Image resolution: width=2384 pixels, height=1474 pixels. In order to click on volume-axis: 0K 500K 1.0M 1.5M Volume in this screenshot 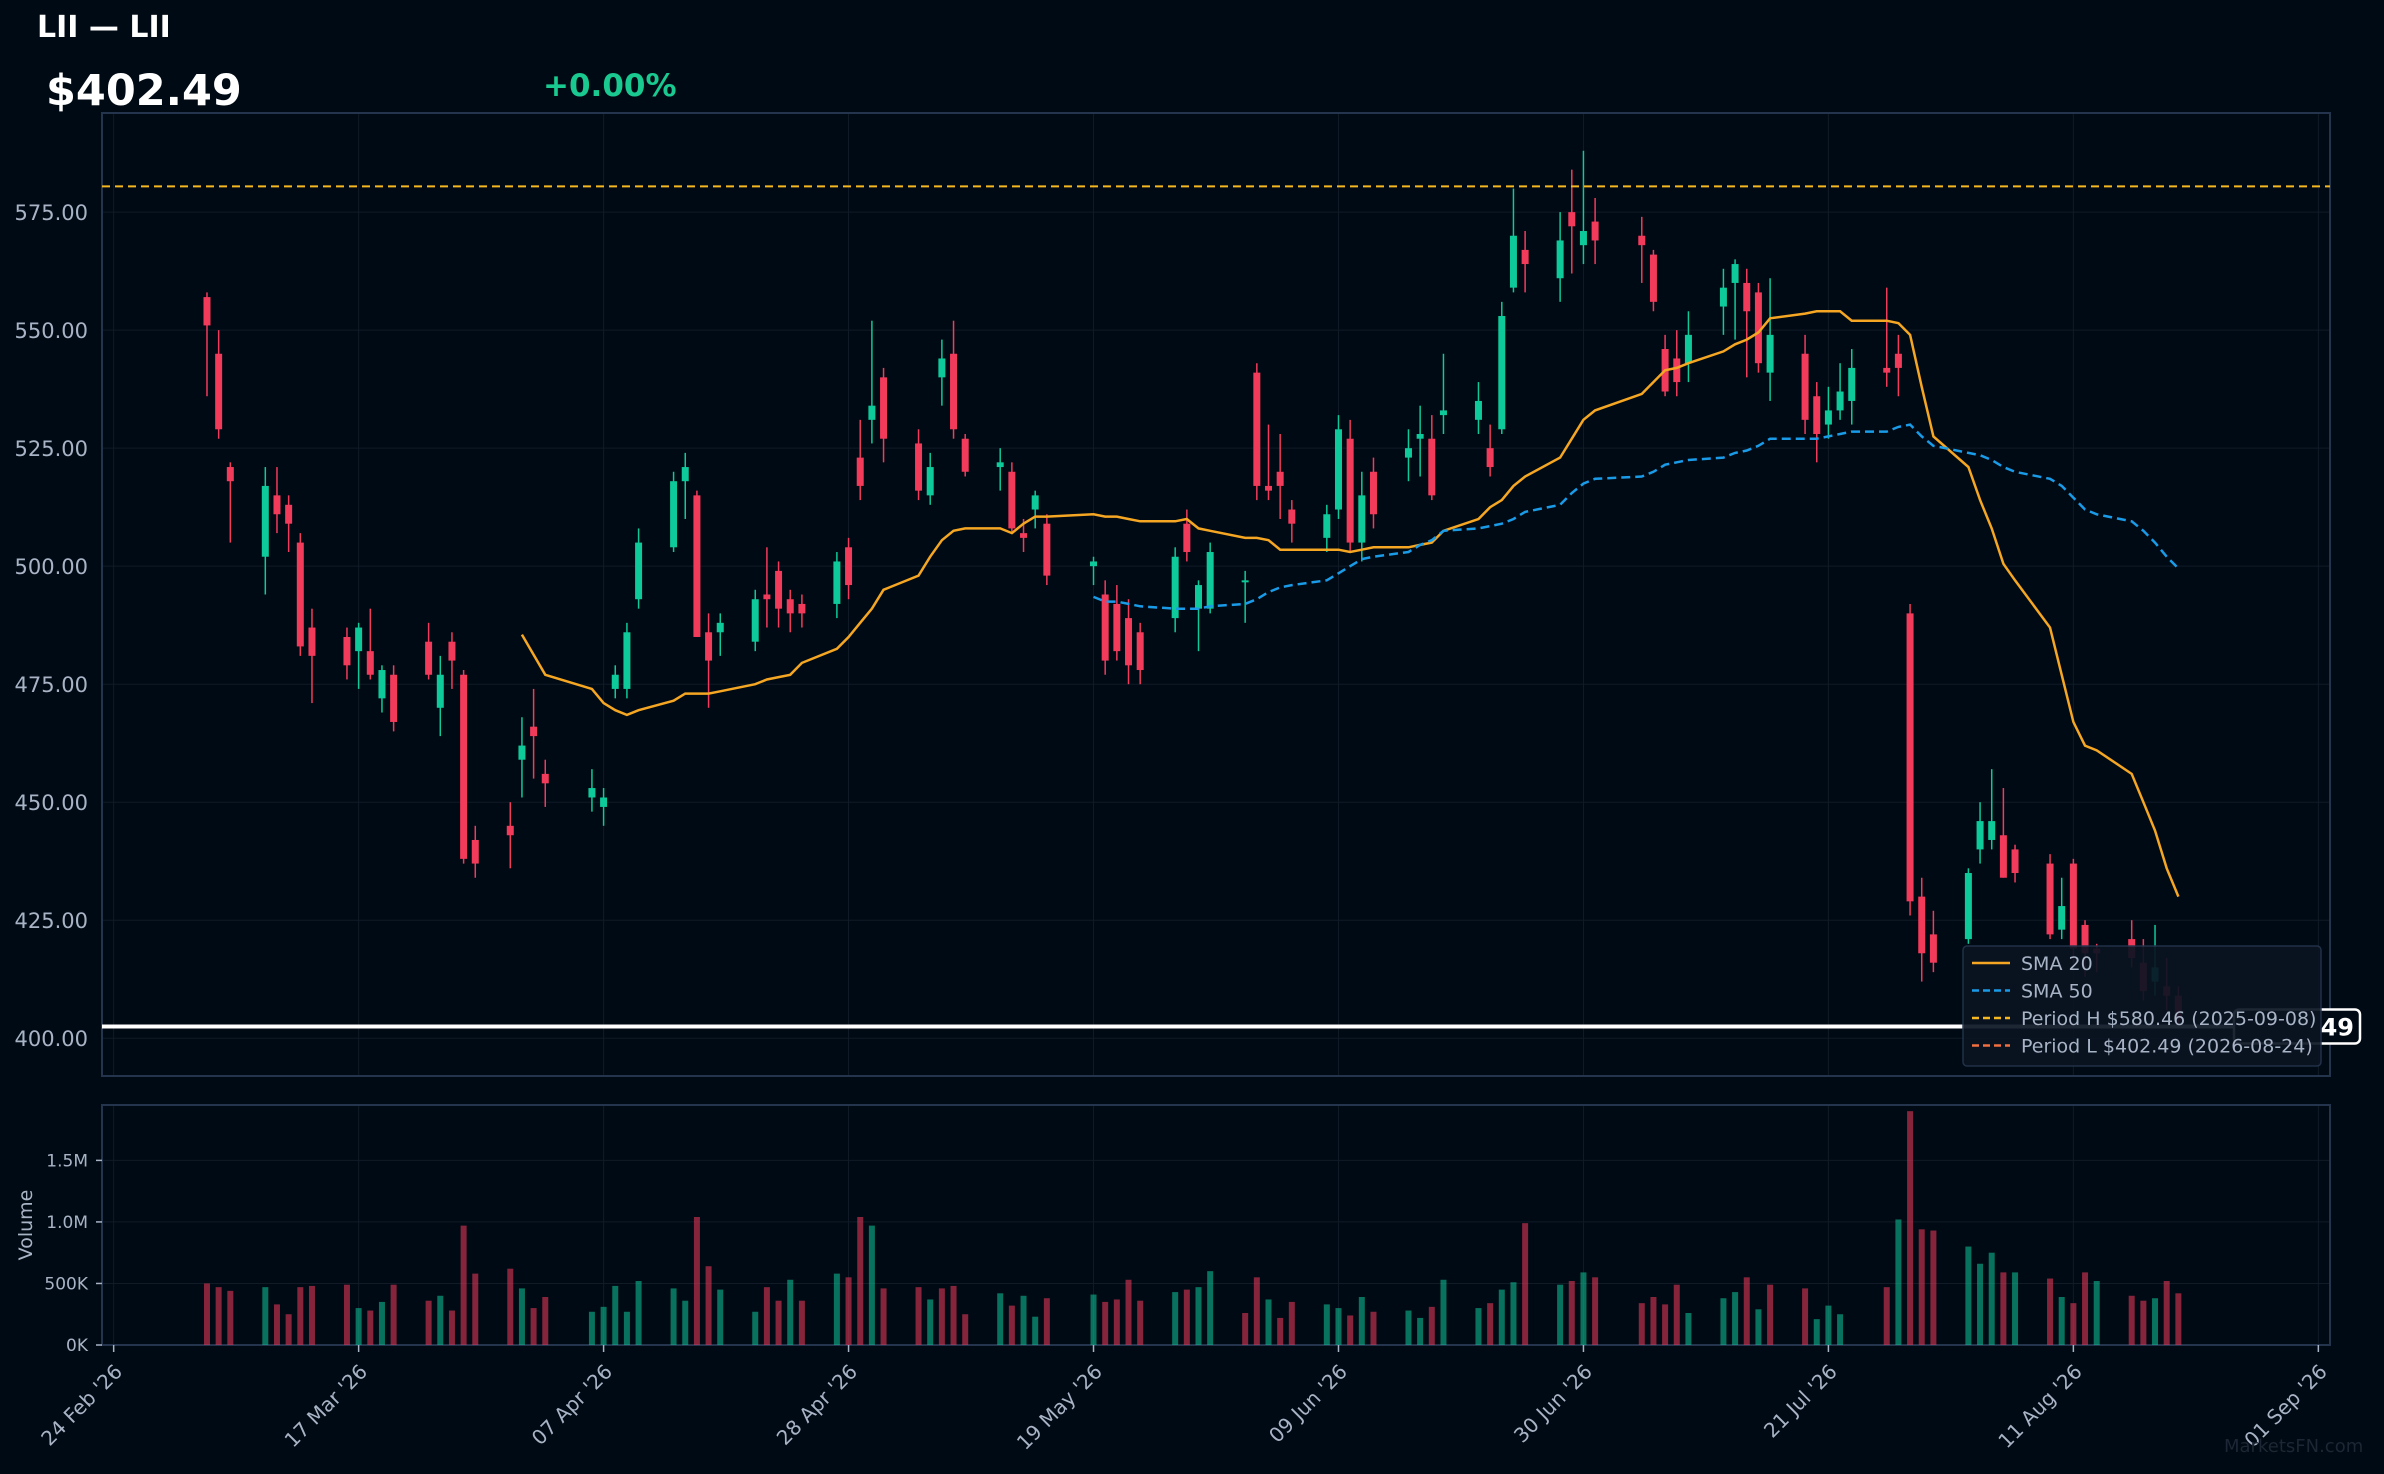, I will do `click(58, 1253)`.